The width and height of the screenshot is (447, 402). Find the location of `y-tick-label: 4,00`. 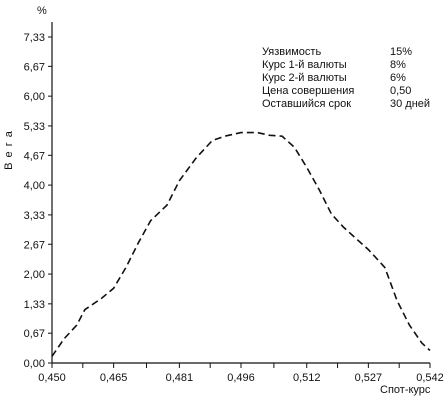

y-tick-label: 4,00 is located at coordinates (34, 186).